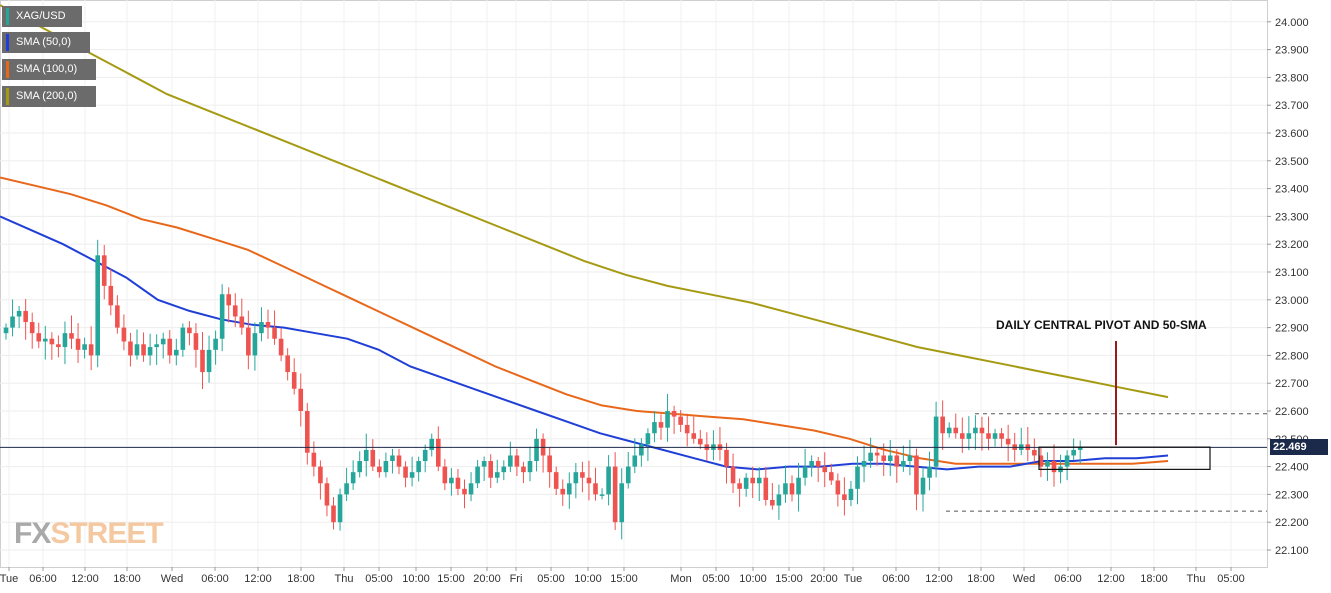 This screenshot has width=1331, height=593. Describe the element at coordinates (1292, 217) in the screenshot. I see `y-tick-label: 23.300` at that location.